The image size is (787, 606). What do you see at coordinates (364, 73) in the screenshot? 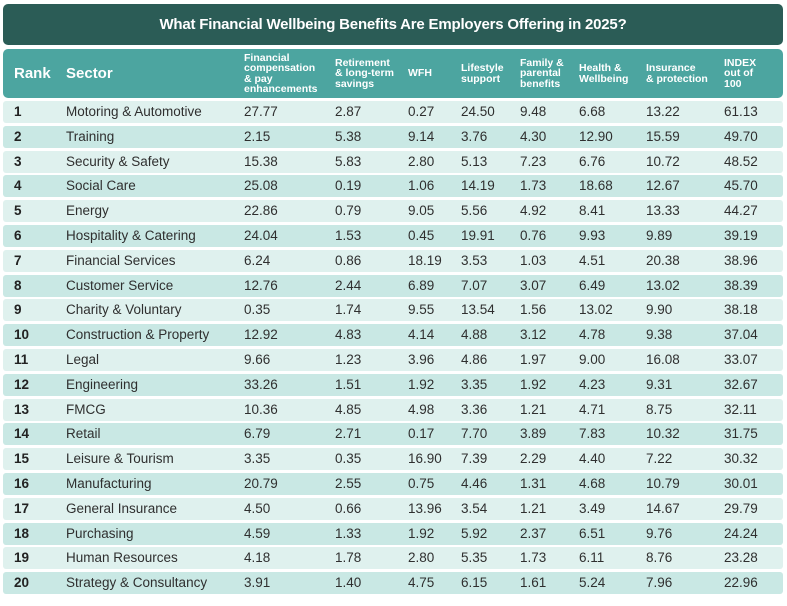
I see `column-header: Retirement & long-term savings` at bounding box center [364, 73].